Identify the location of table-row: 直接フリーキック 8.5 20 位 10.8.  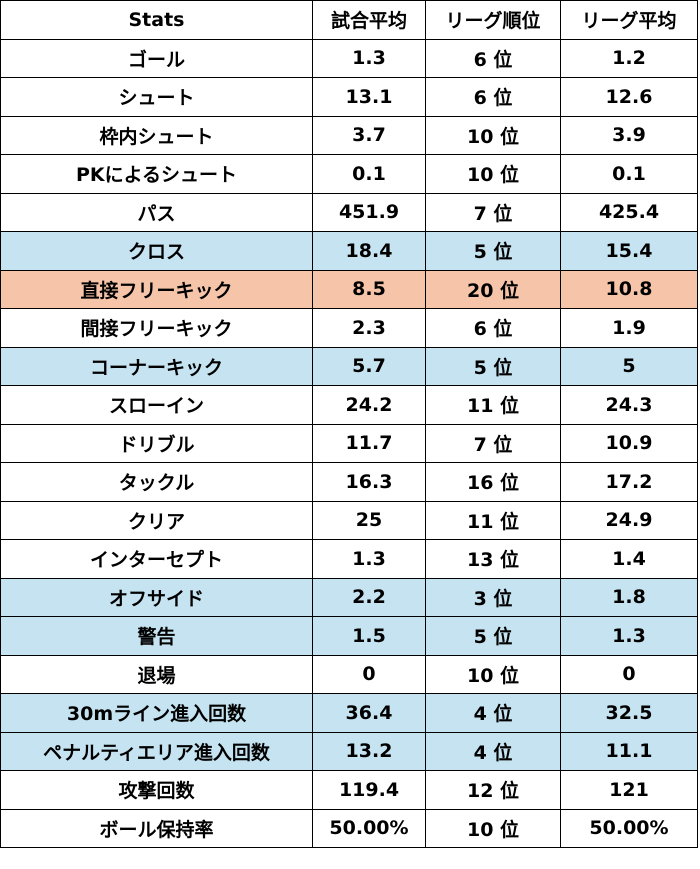
(349, 289).